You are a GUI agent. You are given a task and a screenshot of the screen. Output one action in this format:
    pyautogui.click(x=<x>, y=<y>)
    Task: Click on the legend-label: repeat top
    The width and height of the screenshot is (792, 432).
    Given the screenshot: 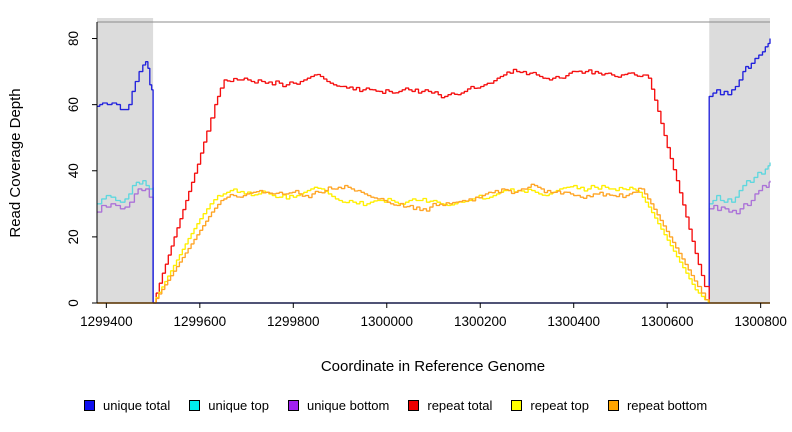 What is the action you would take?
    pyautogui.click(x=559, y=405)
    